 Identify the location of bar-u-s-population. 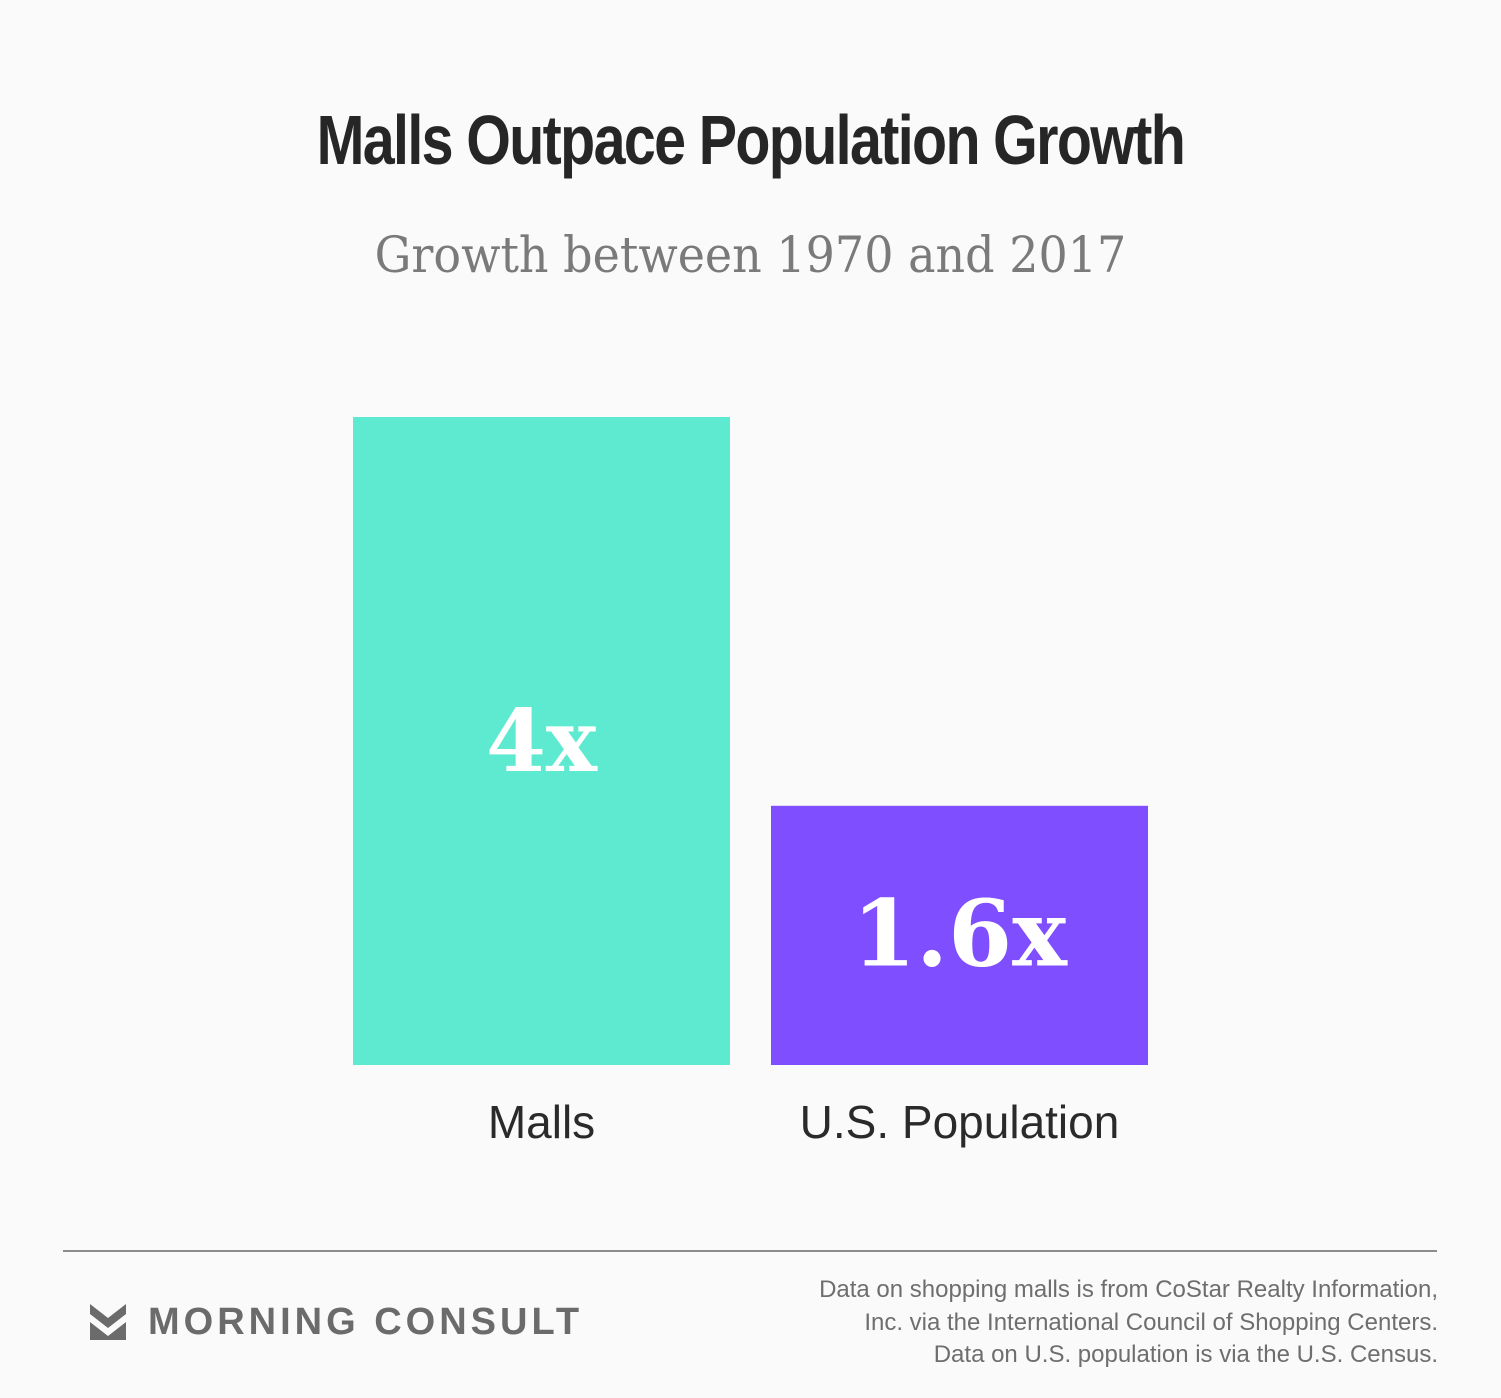
(959, 935).